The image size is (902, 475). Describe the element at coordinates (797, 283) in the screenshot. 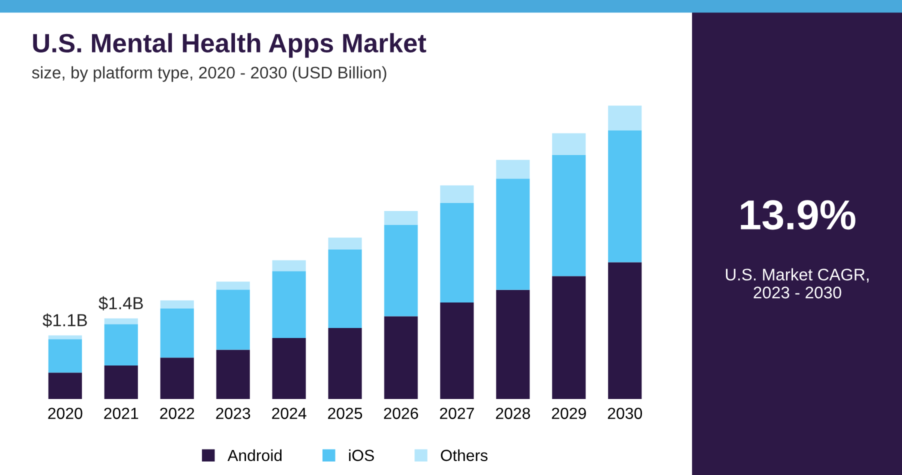

I see `text: U.S. Market CAGR, 2023 - 2030` at that location.